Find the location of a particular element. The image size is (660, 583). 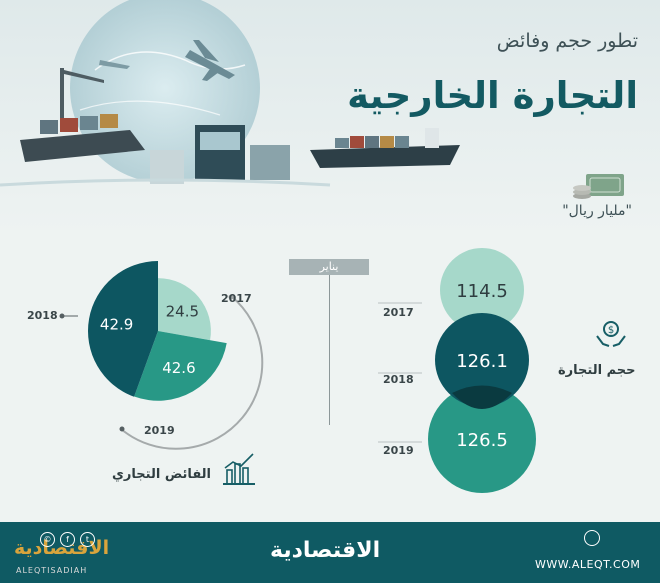

twitter-icon: t is located at coordinates (87, 539).